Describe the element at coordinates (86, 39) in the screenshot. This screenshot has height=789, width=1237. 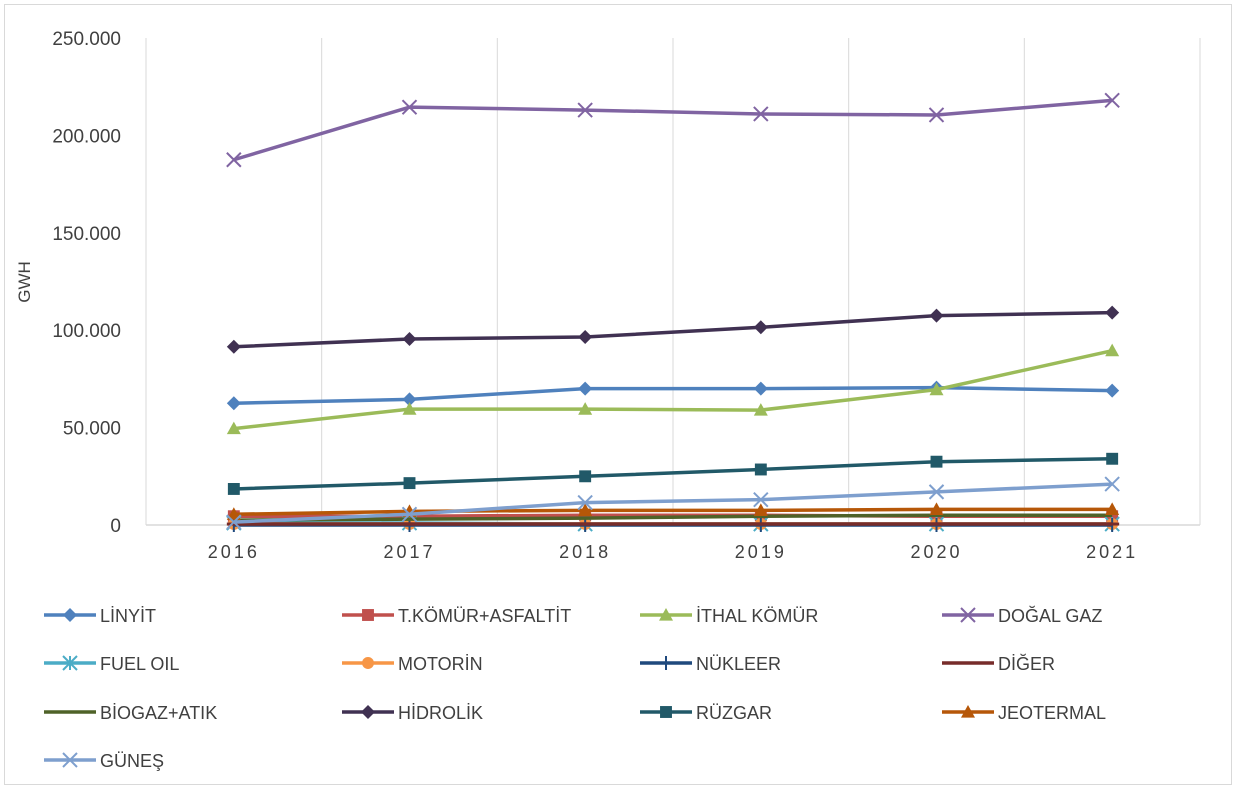
I see `y-tick-label: 250.000` at that location.